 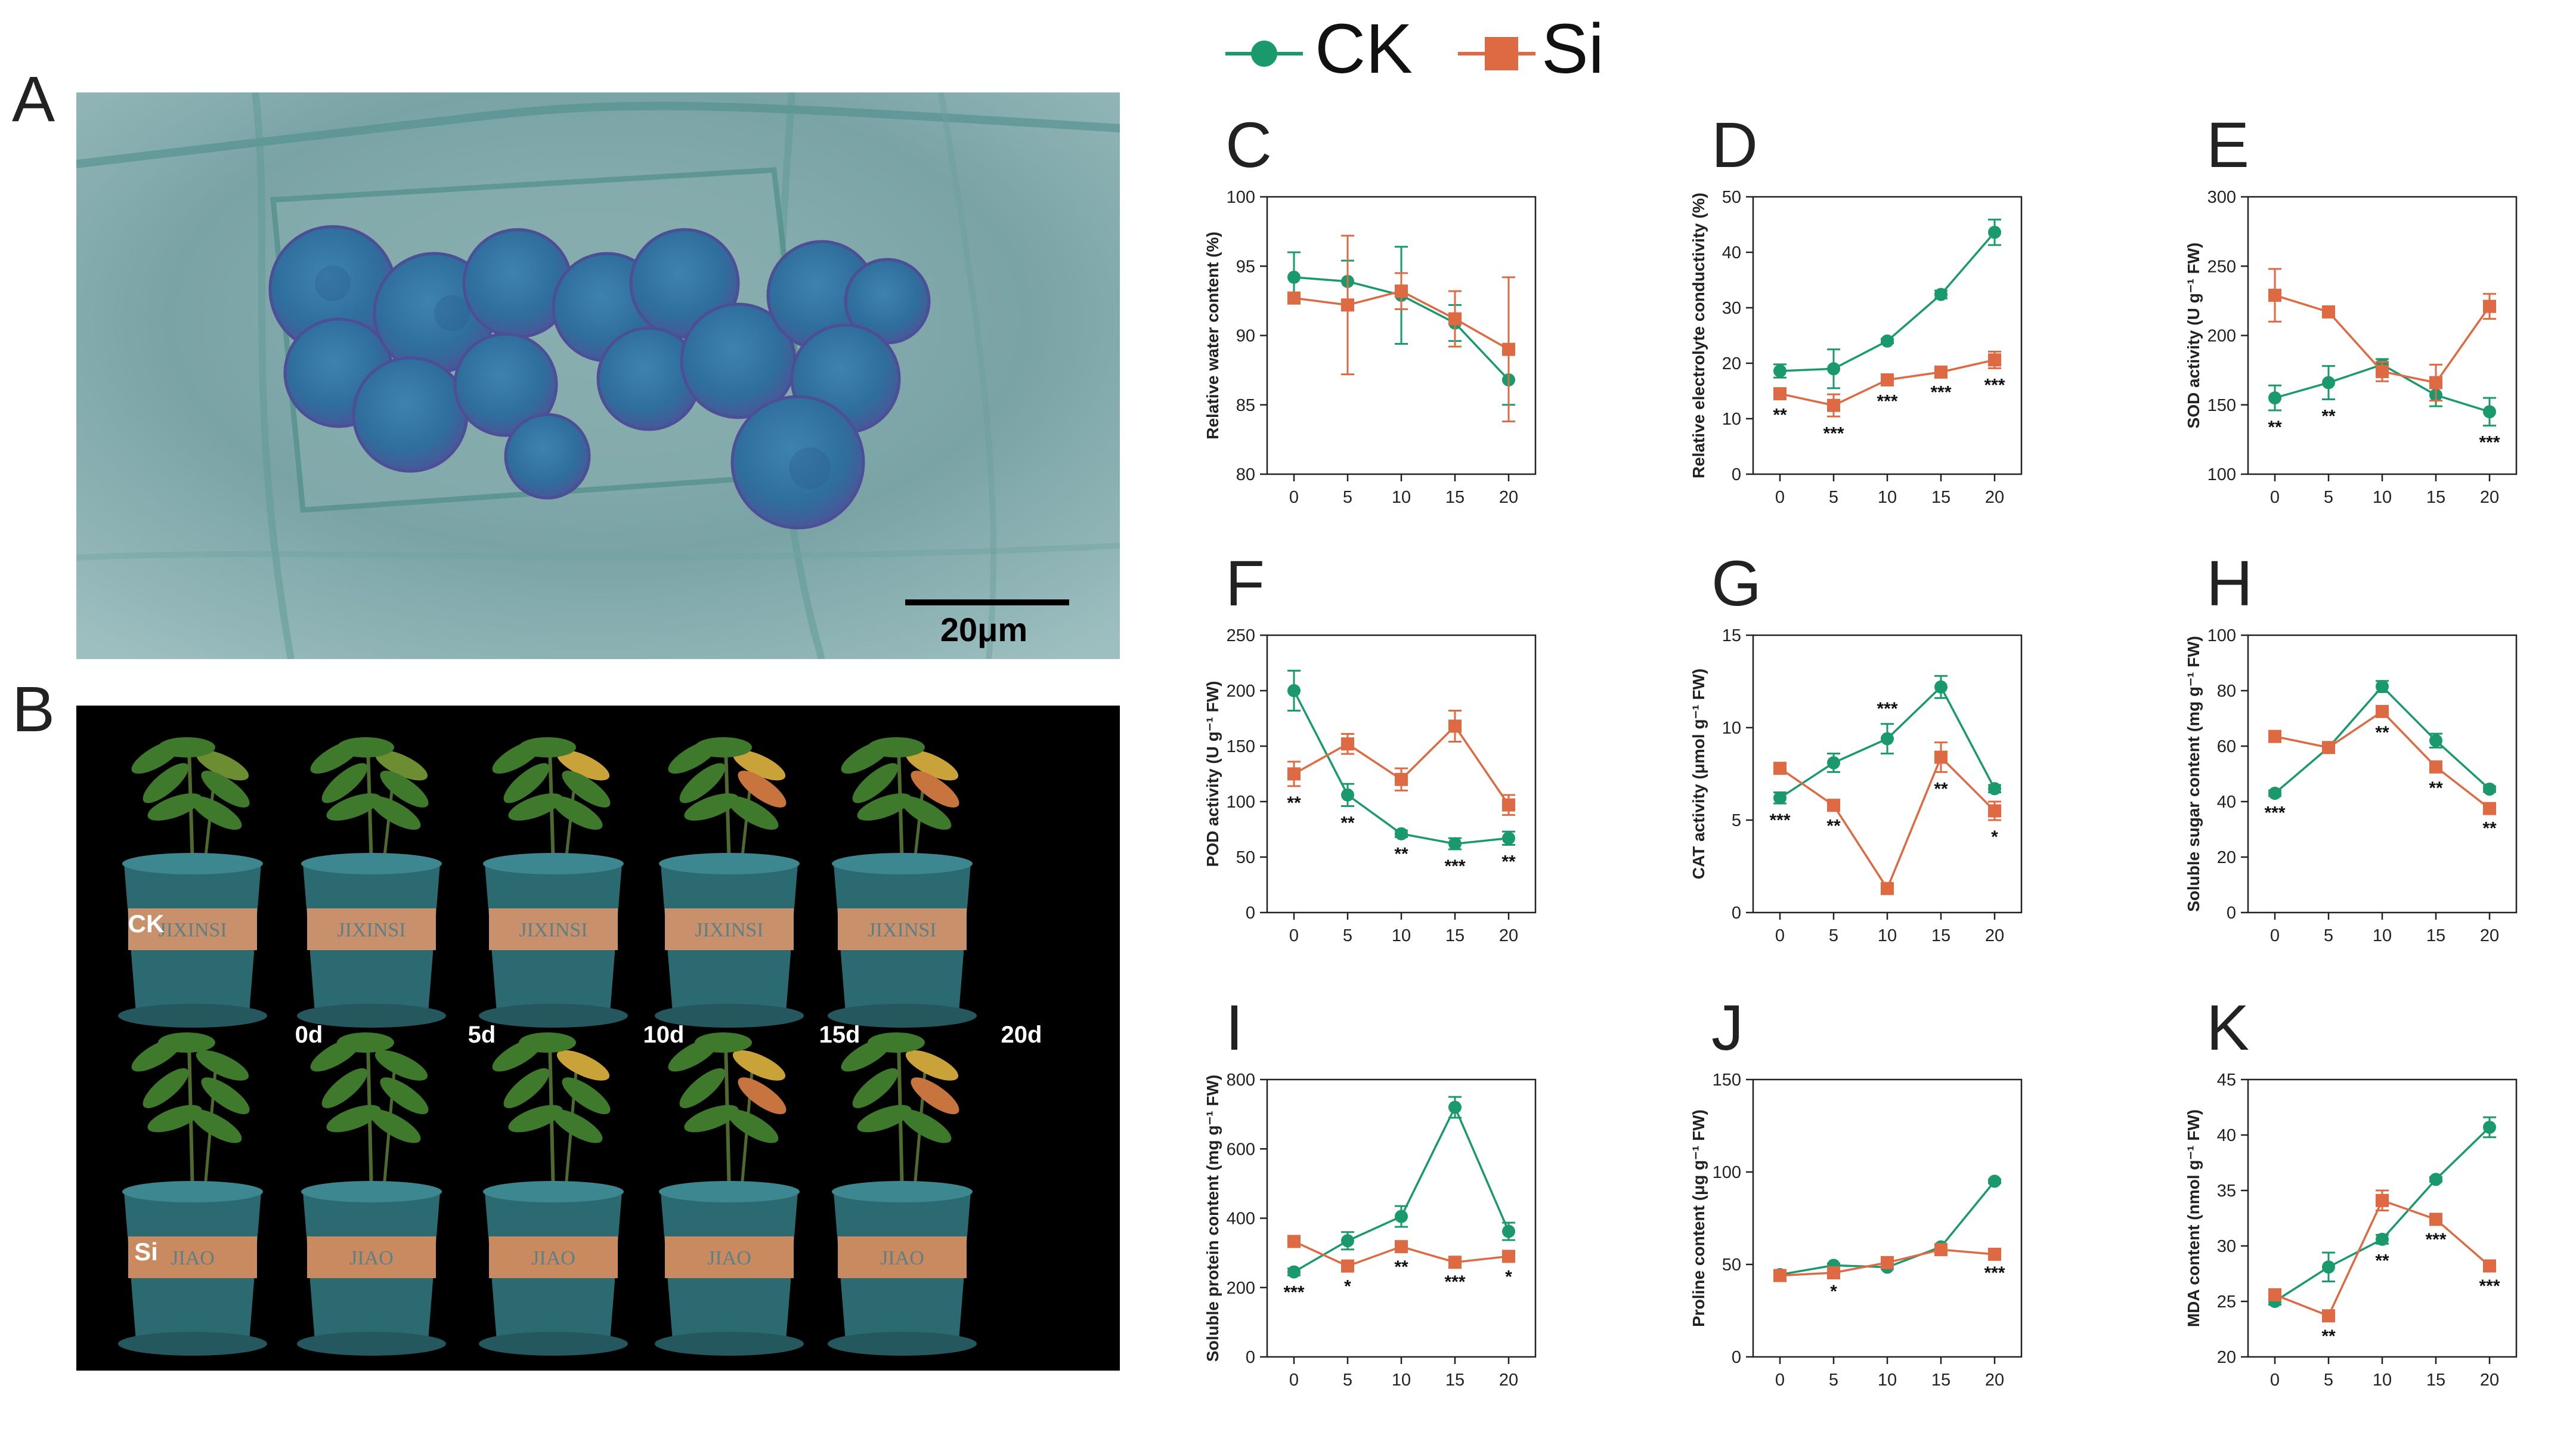 What do you see at coordinates (2227, 145) in the screenshot?
I see `panel-letter-e: E` at bounding box center [2227, 145].